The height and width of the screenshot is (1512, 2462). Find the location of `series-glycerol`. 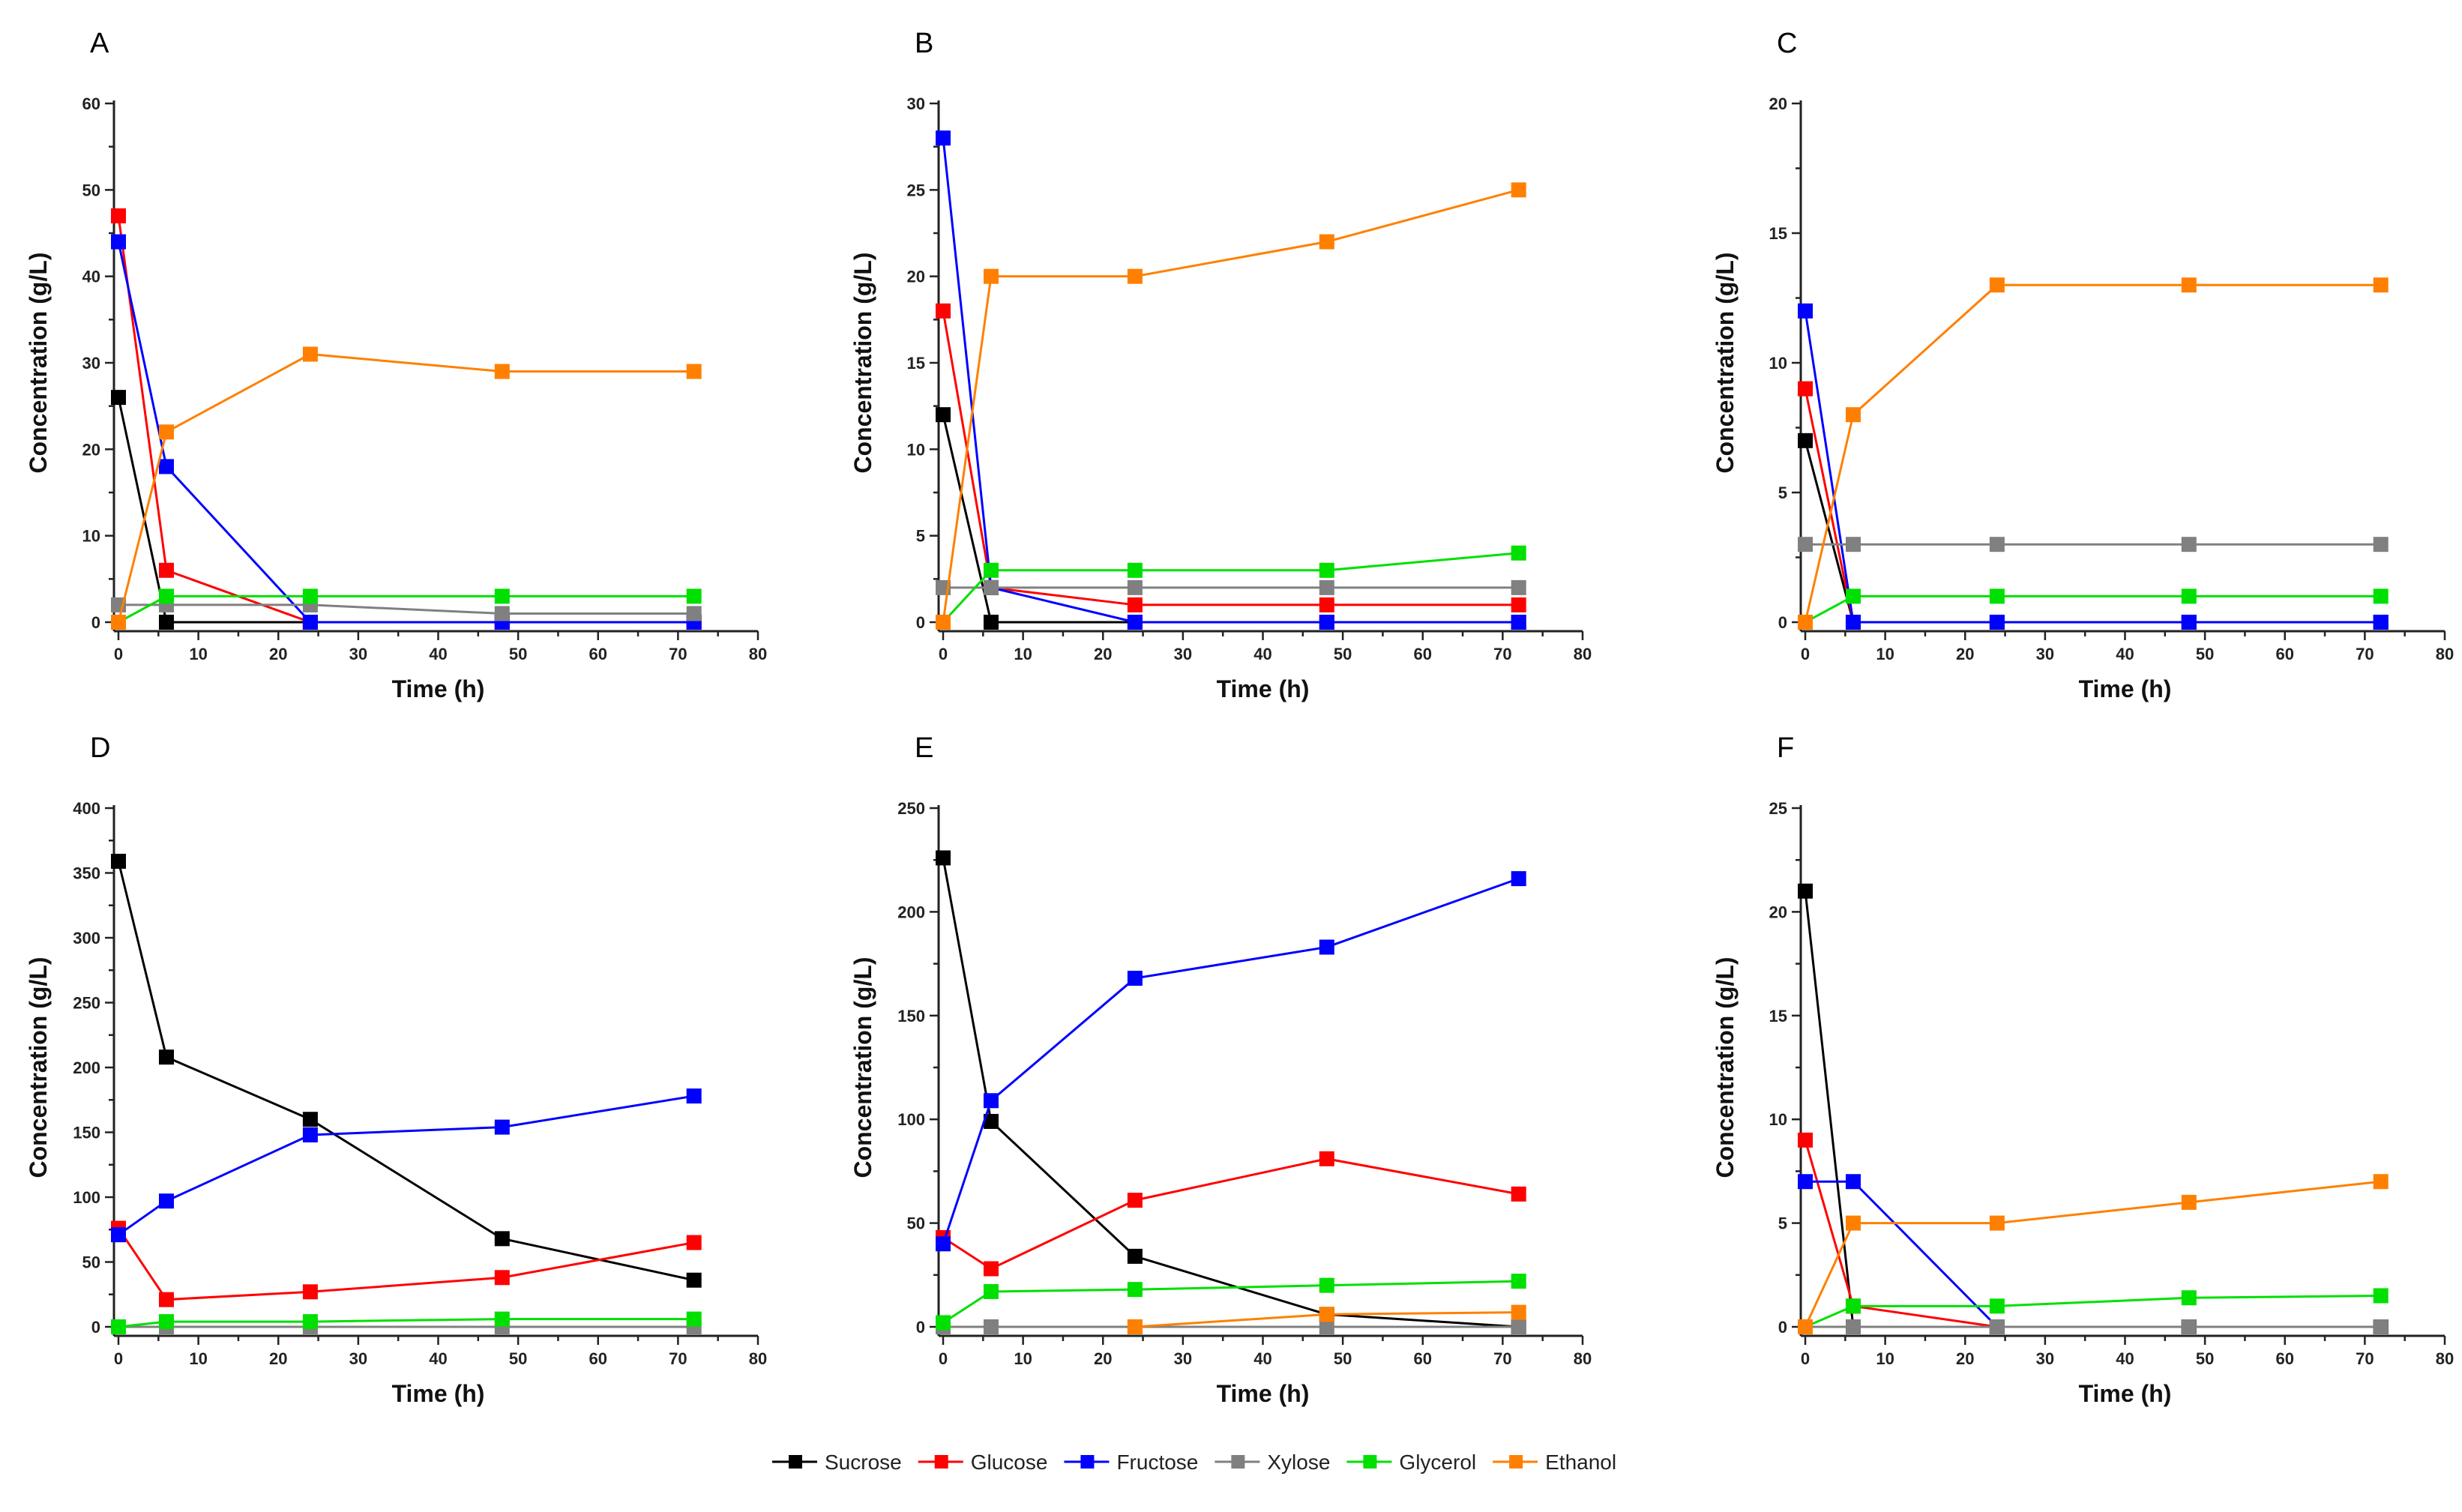

series-glycerol is located at coordinates (2093, 609).